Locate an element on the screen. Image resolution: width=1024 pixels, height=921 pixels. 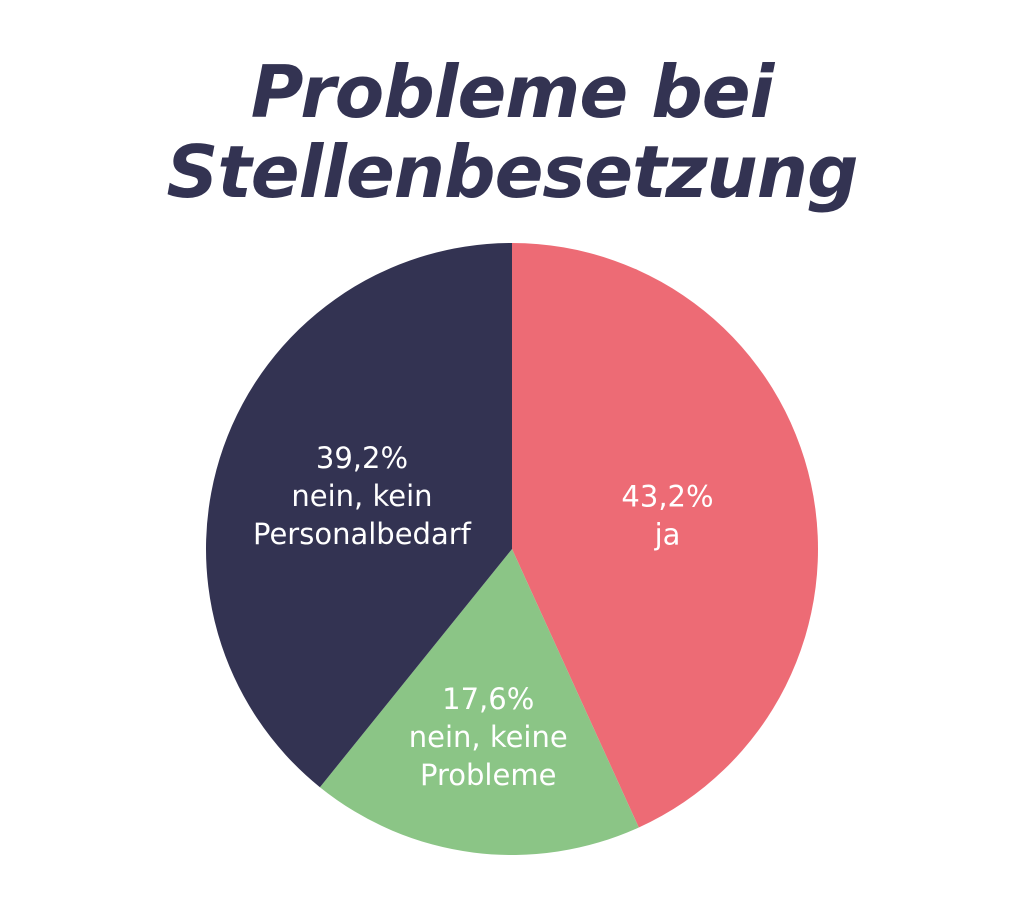
slice-label-2: 39,2% nein, kein Personalbedarf is located at coordinates (362, 496).